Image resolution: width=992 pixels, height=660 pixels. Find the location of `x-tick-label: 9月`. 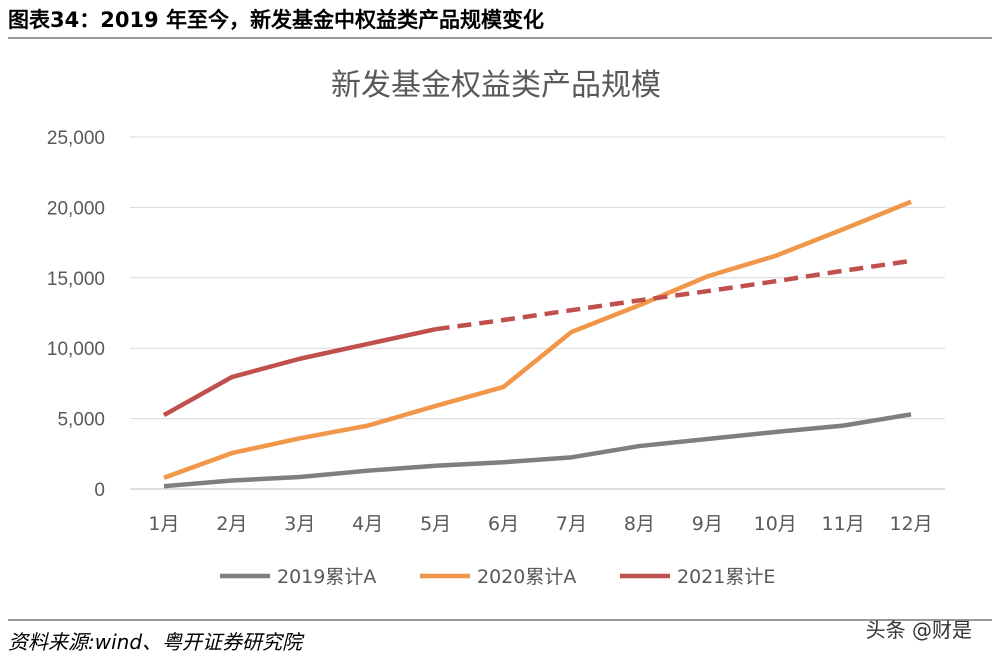

x-tick-label: 9月 is located at coordinates (707, 524).